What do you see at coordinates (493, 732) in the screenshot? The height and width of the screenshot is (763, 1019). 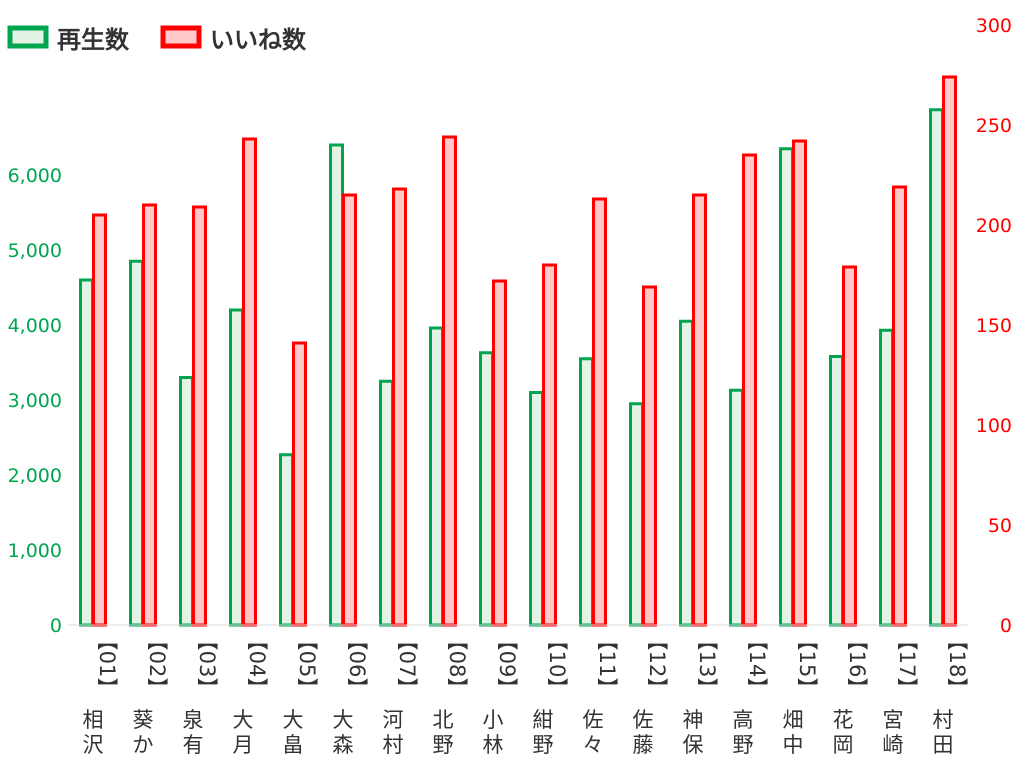 I see `category-name-label: 小林` at bounding box center [493, 732].